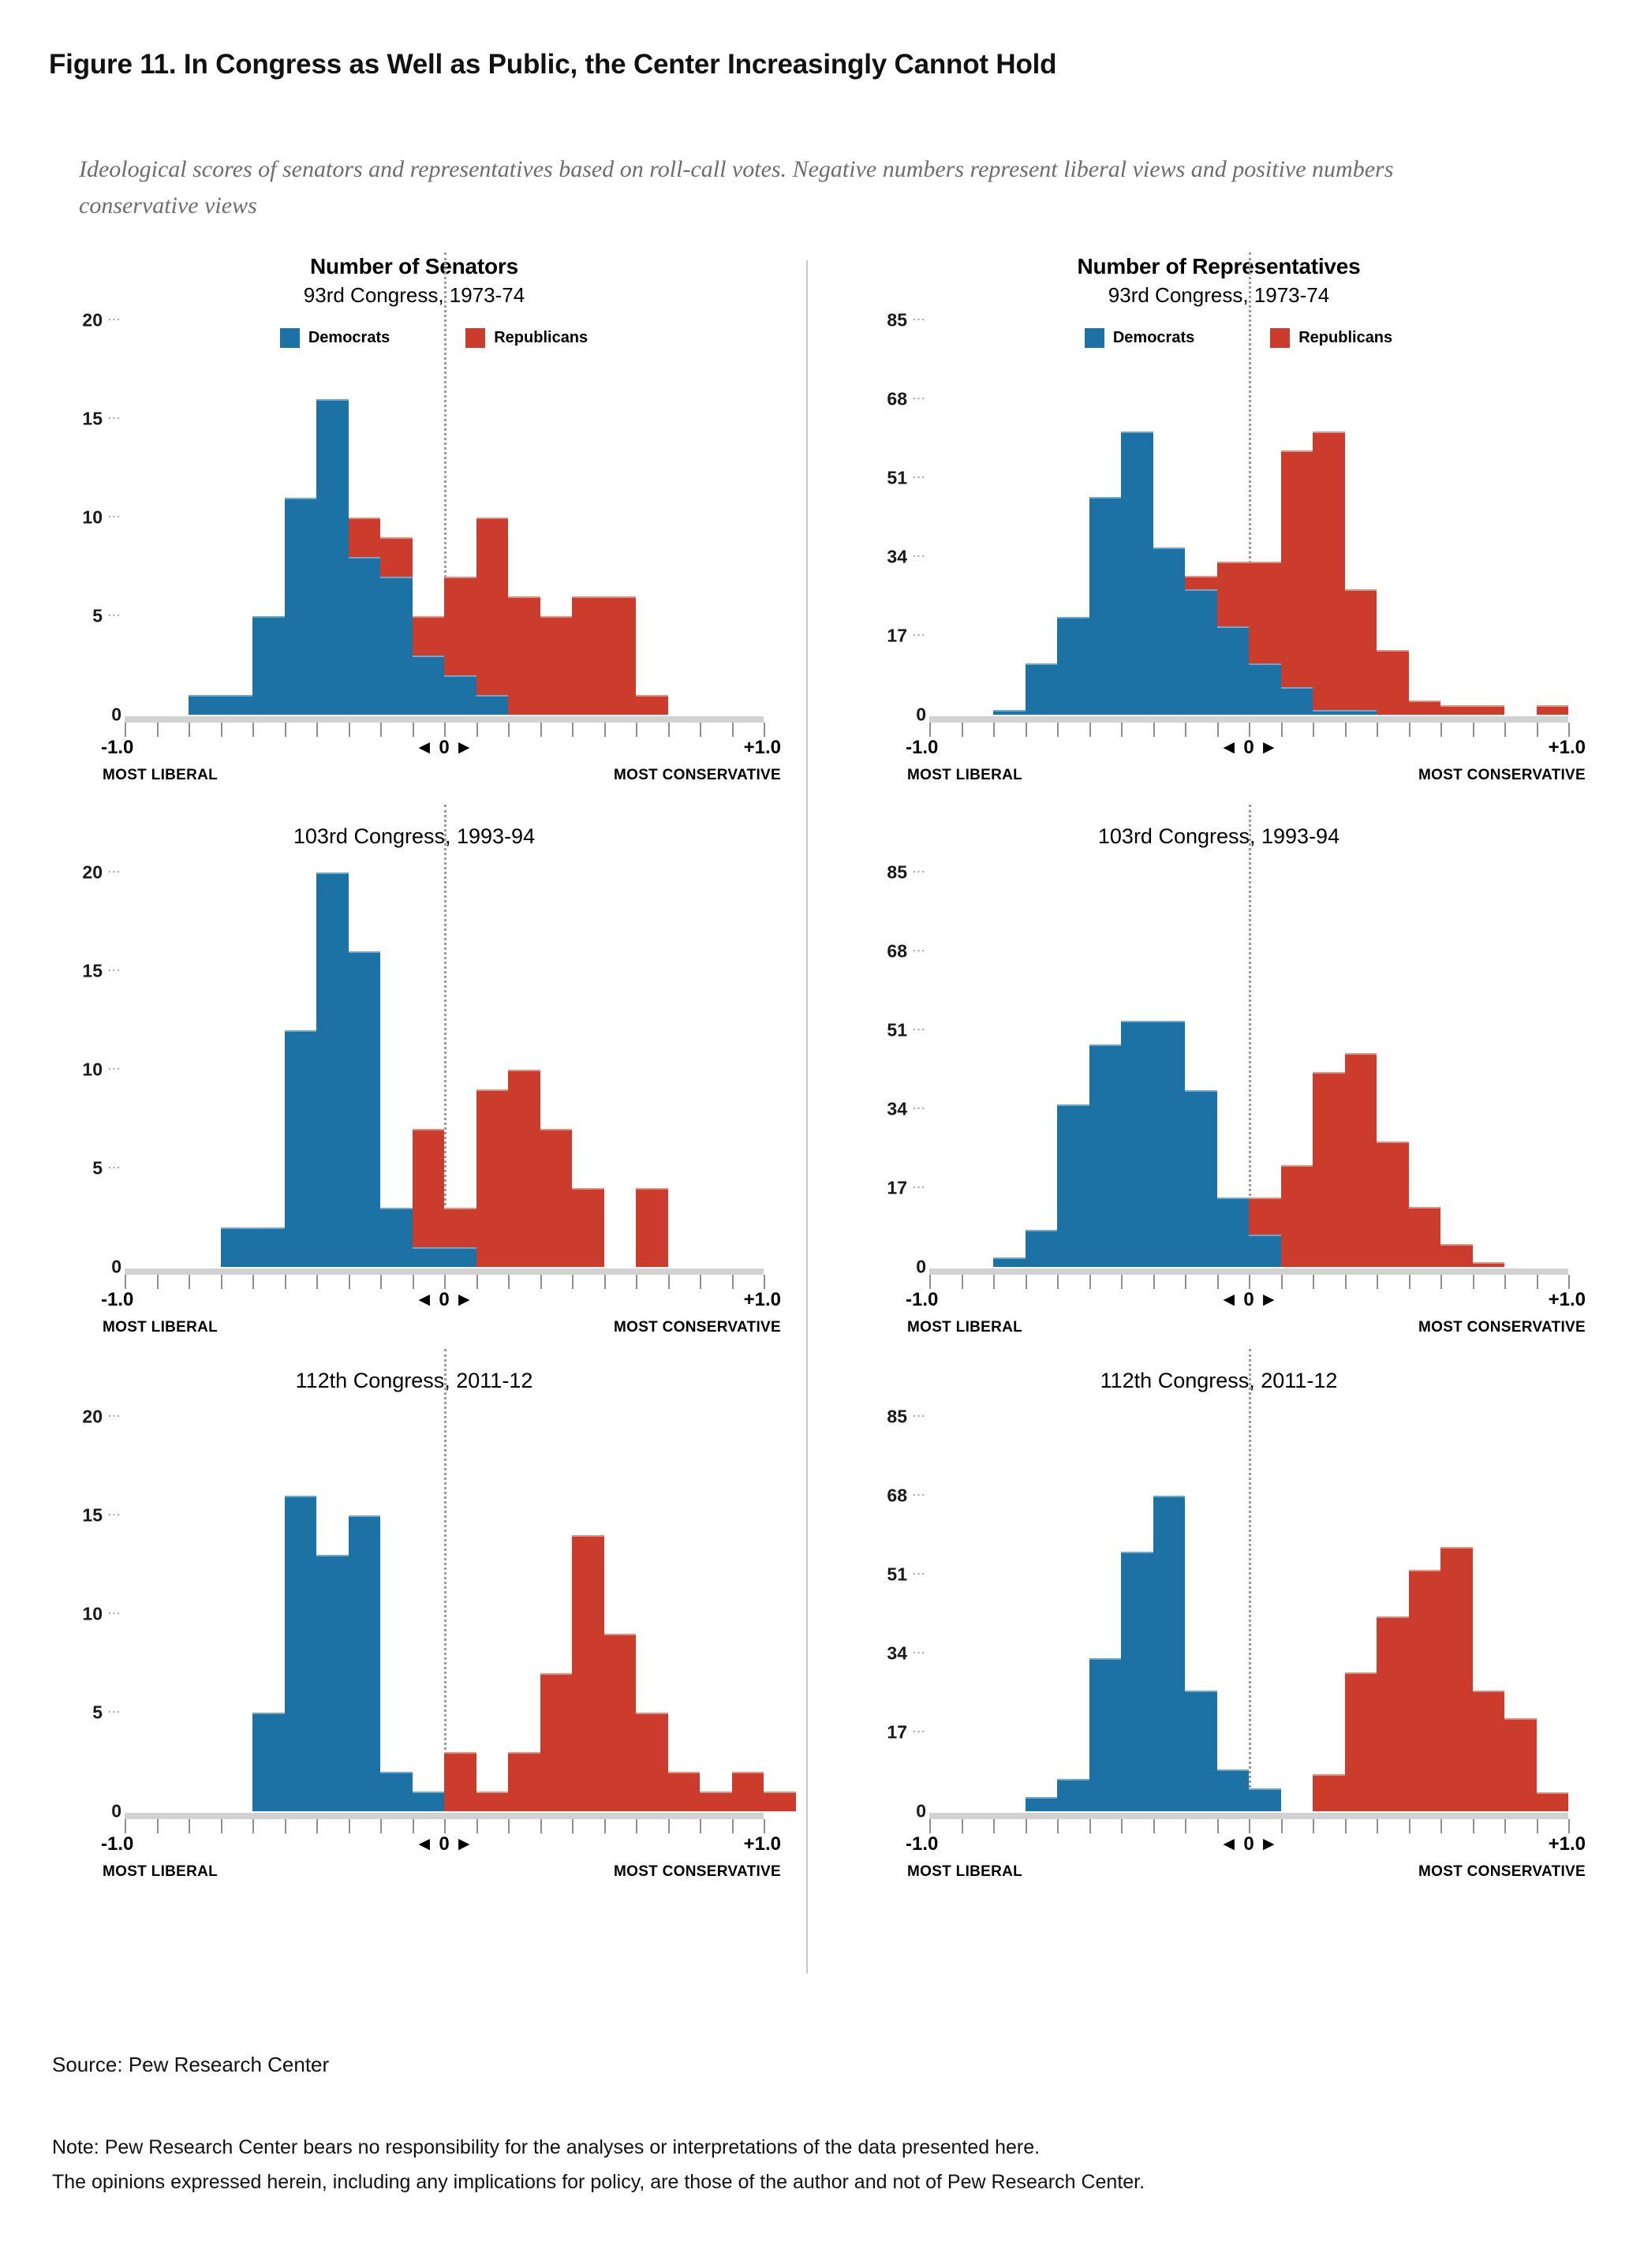 The height and width of the screenshot is (2268, 1644). I want to click on x-label-min: -1.0, so click(922, 1299).